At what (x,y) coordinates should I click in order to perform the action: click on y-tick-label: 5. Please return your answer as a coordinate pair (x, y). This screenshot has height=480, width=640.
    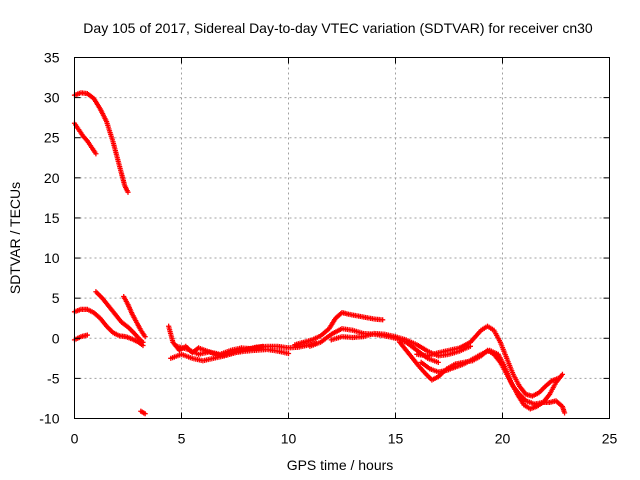
    Looking at the image, I should click on (56, 298).